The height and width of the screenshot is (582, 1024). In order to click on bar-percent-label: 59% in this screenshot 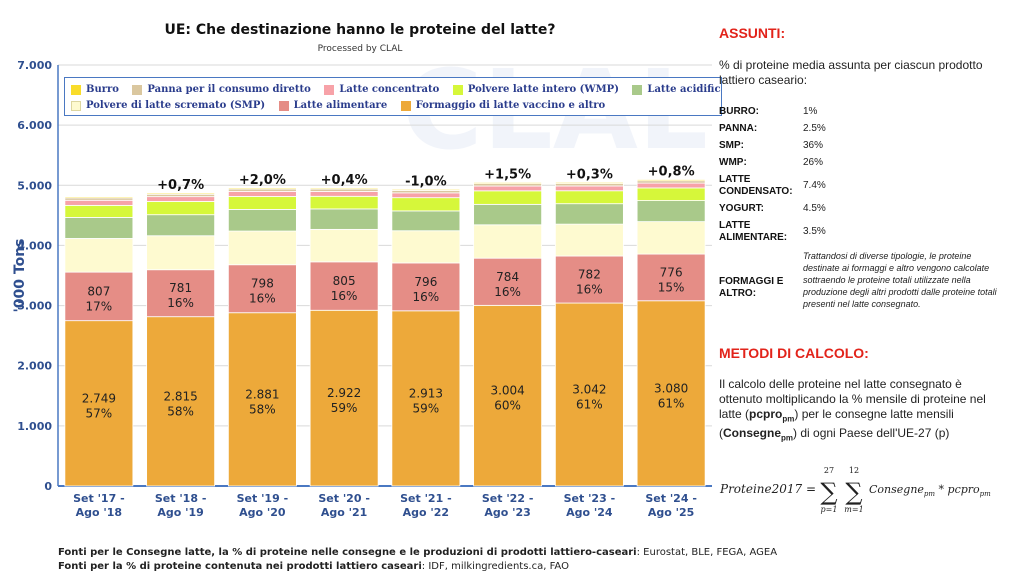, I will do `click(426, 408)`.